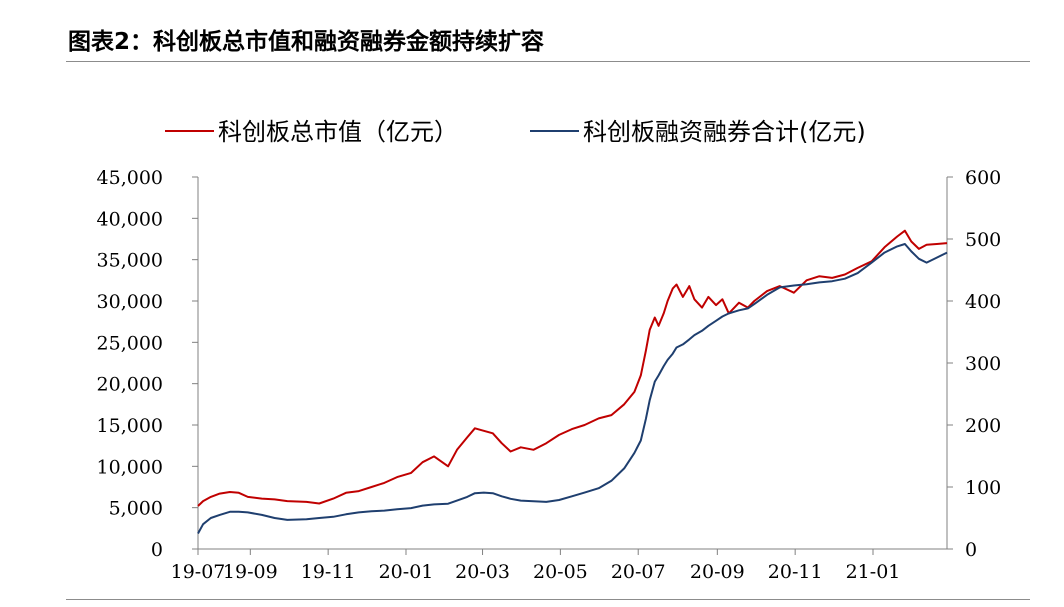 This screenshot has height=607, width=1064. What do you see at coordinates (130, 261) in the screenshot?
I see `left-axis-tick-label: 35,000` at bounding box center [130, 261].